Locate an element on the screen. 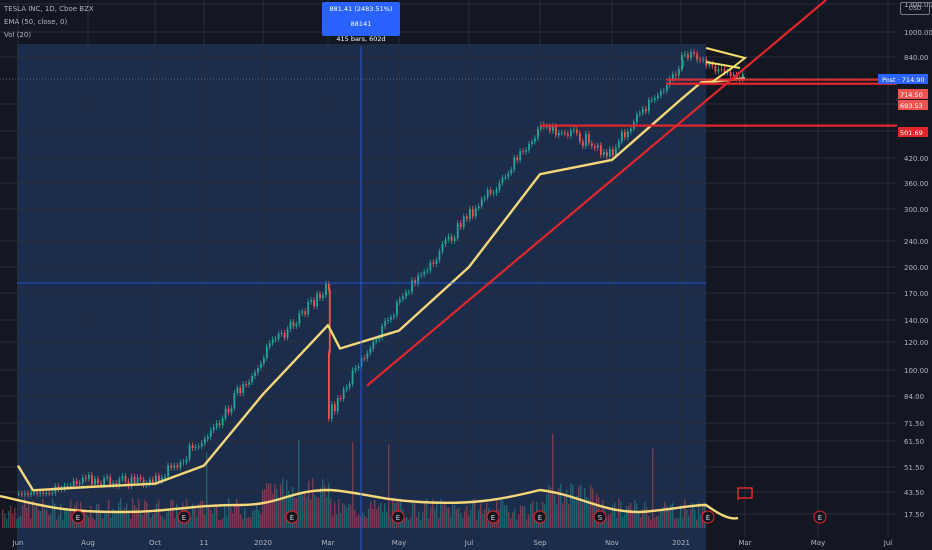  flag-icon is located at coordinates (745, 493).